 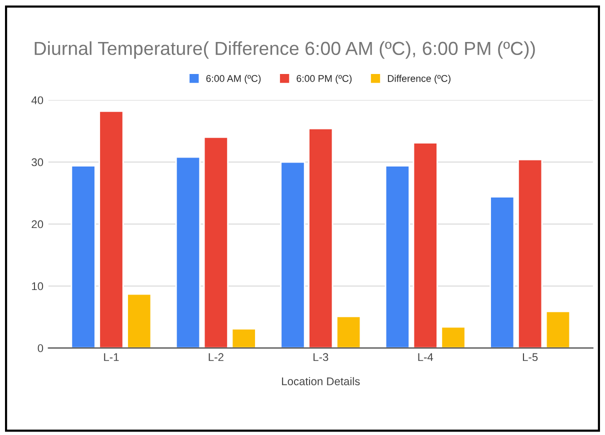 I want to click on x-tick-label: L-2, so click(x=216, y=357).